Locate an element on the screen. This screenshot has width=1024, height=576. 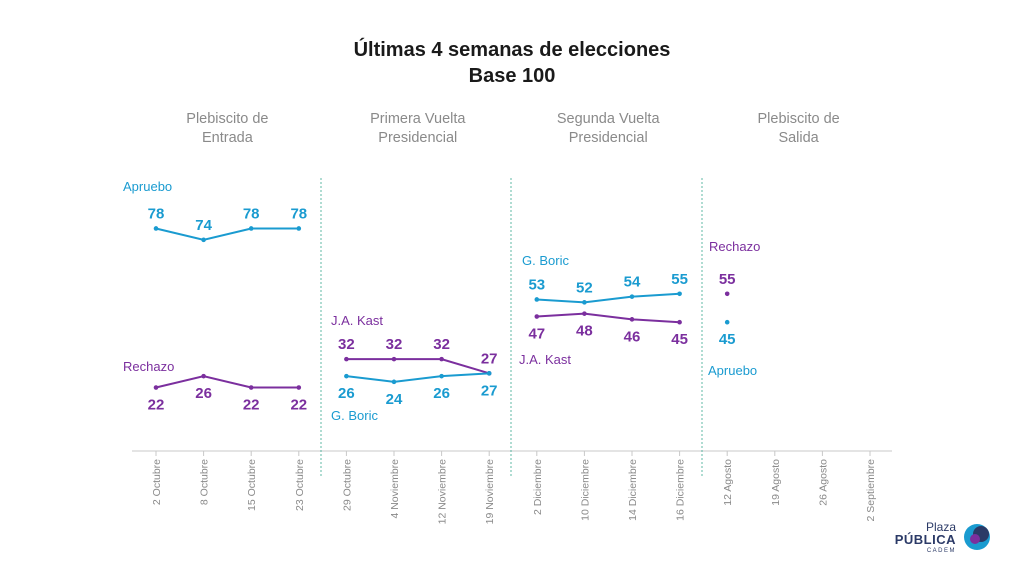
x-tick-label: 8 Octubre is located at coordinates (205, 482).